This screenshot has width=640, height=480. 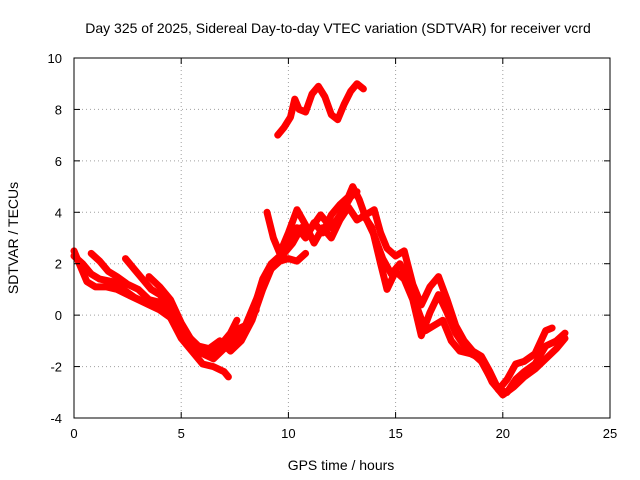 I want to click on y-tick-label: -2, so click(x=56, y=367).